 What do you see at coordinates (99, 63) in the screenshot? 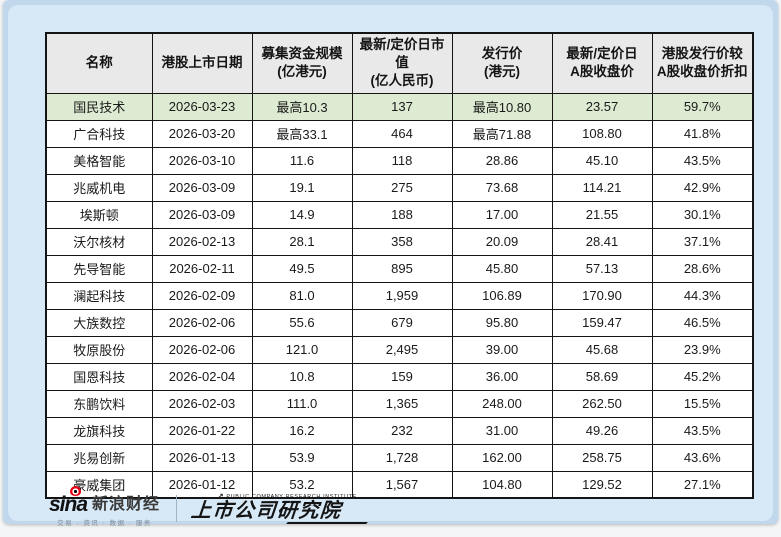
I see `column-header: 名称` at bounding box center [99, 63].